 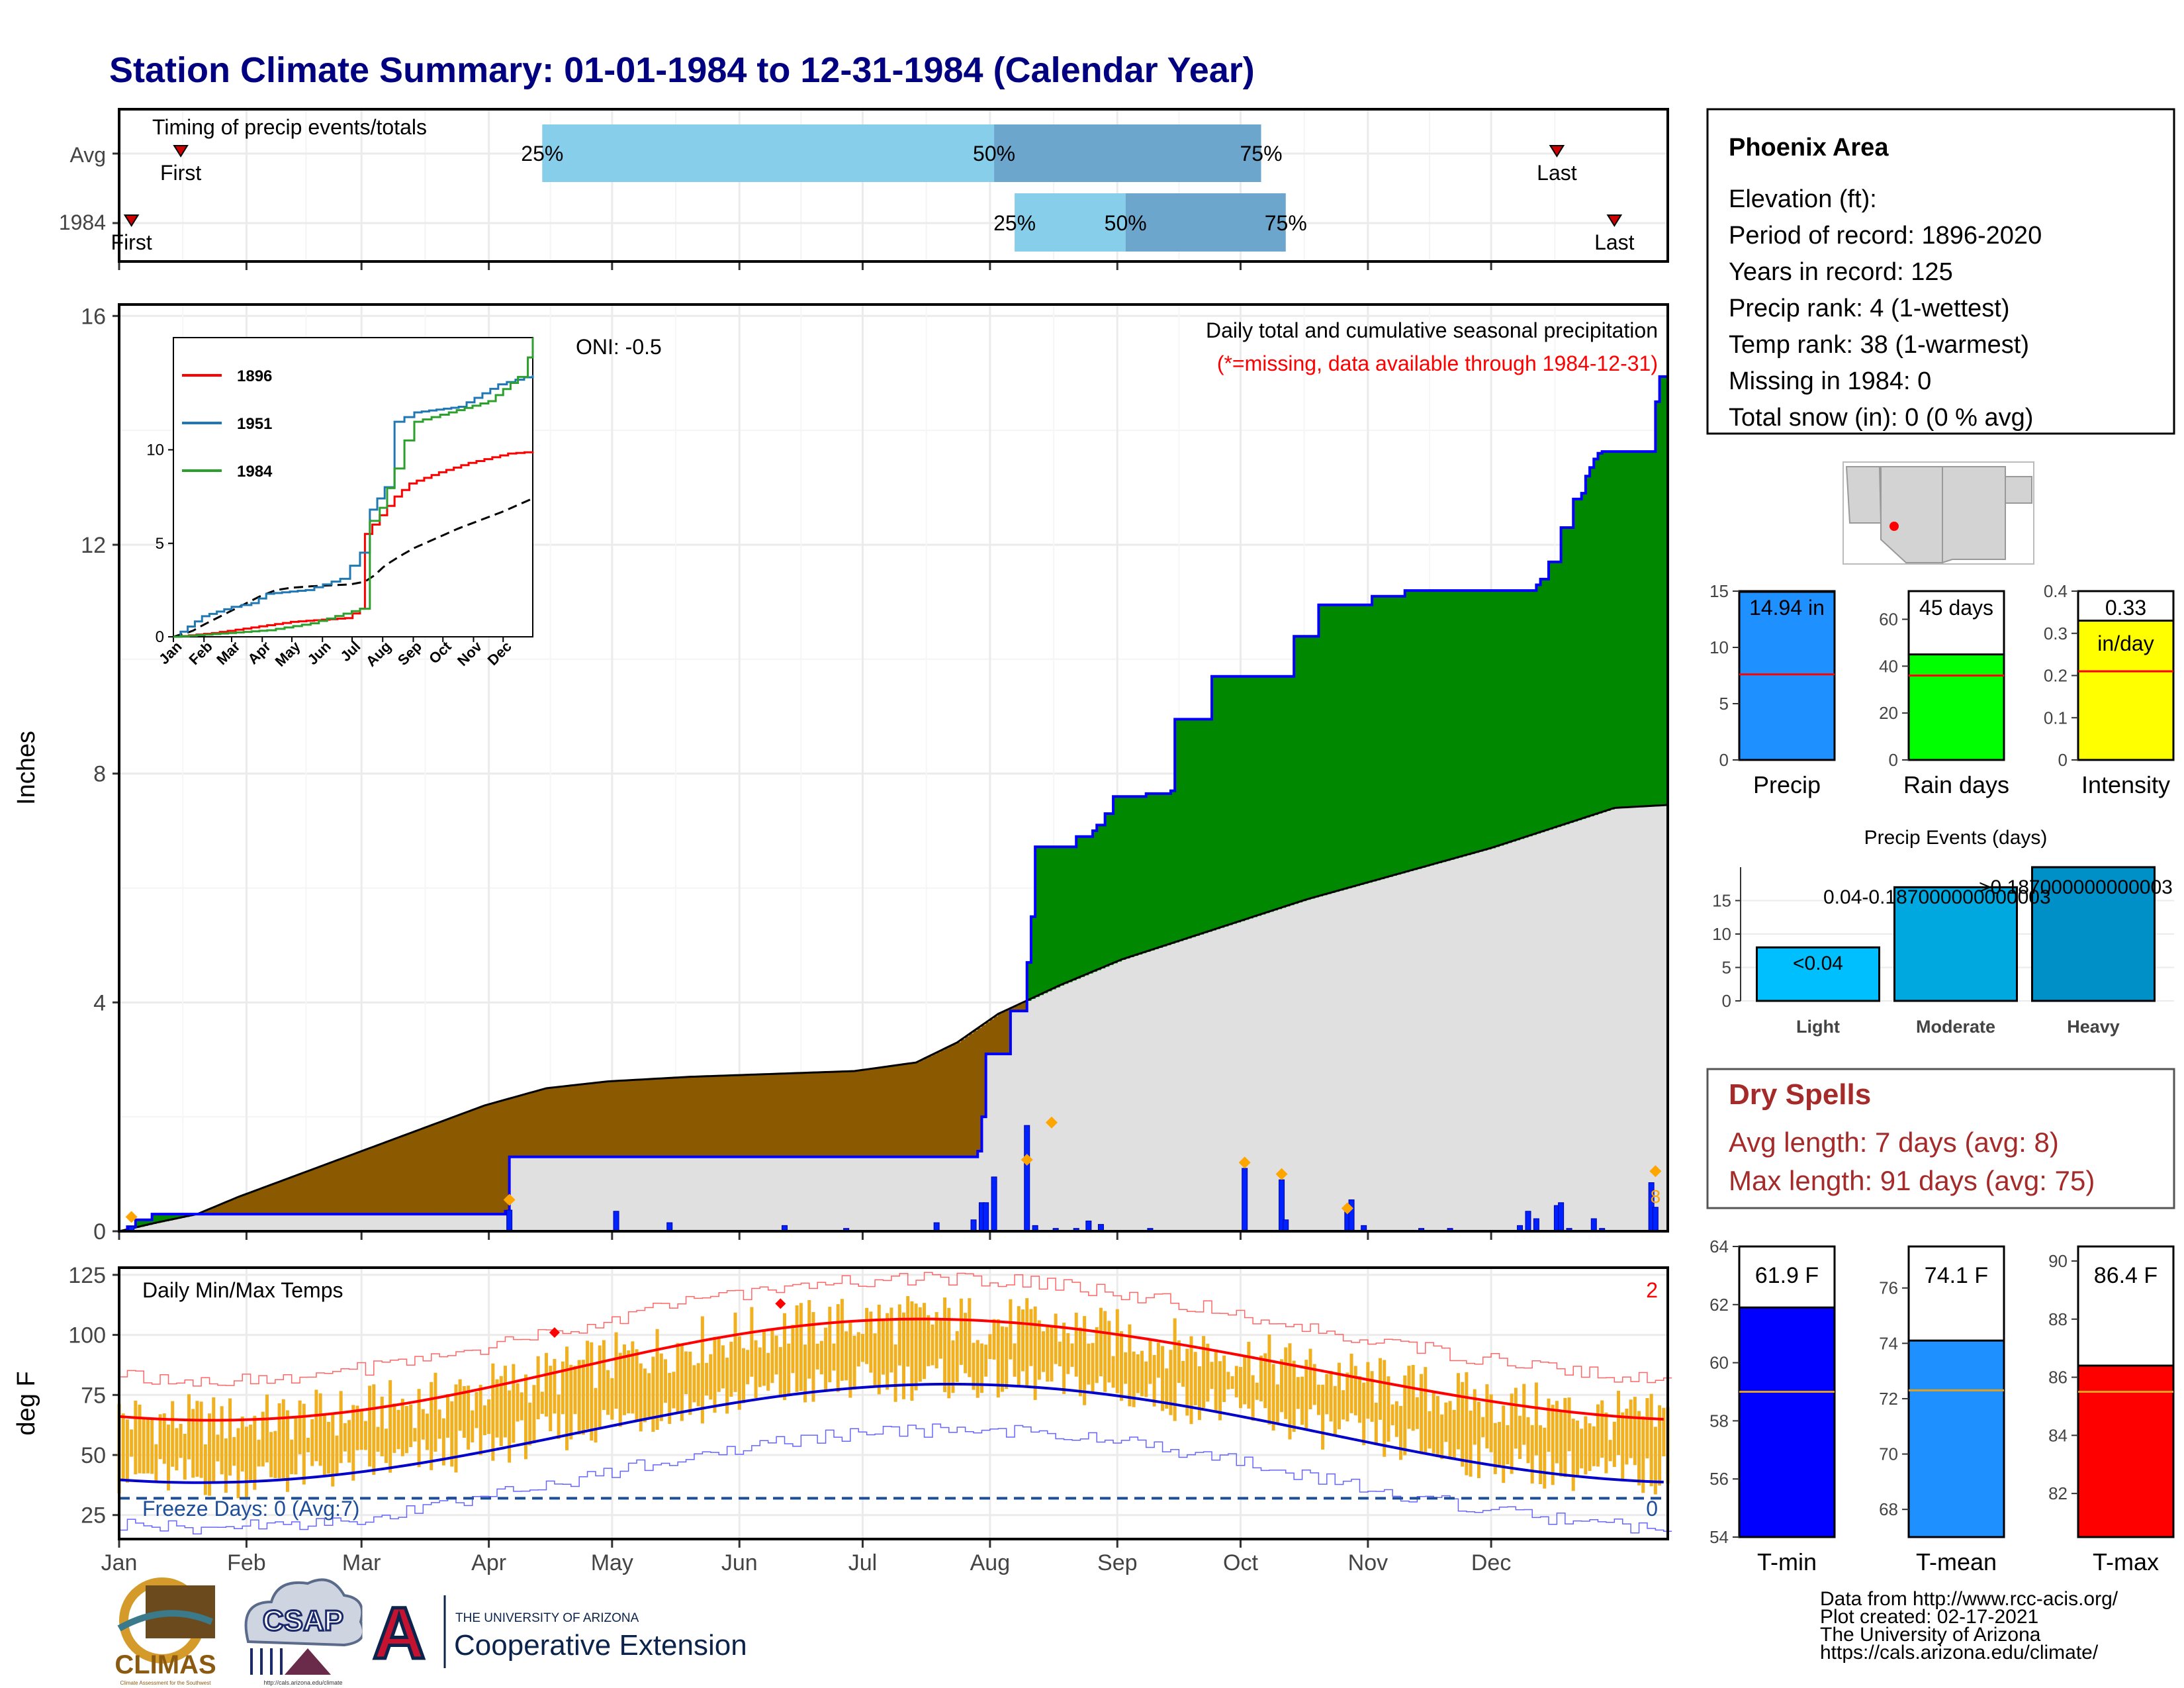 What do you see at coordinates (2058, 1319) in the screenshot?
I see `temp-ytick-label-2-3: 88` at bounding box center [2058, 1319].